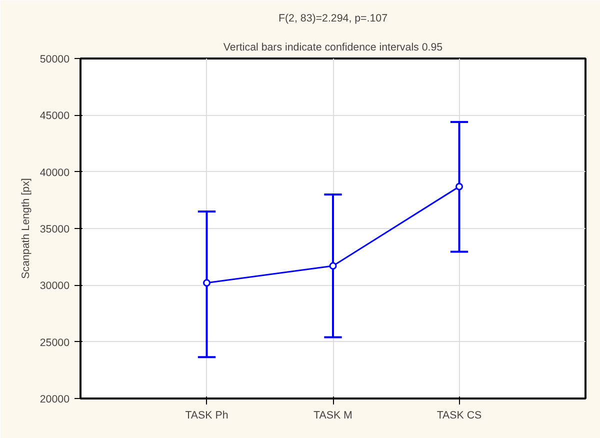  Describe the element at coordinates (55, 342) in the screenshot. I see `y-tick-label: 25000` at that location.